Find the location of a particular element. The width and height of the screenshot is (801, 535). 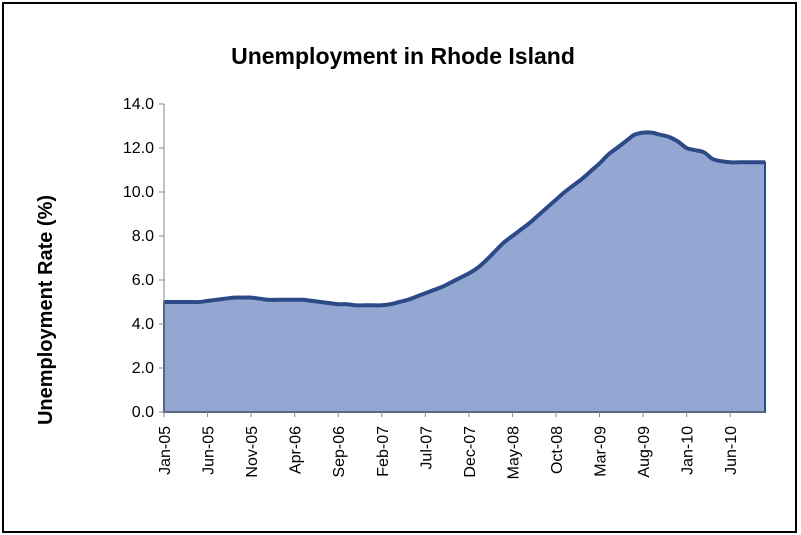

x-tick-label: Aug-09 is located at coordinates (644, 452).